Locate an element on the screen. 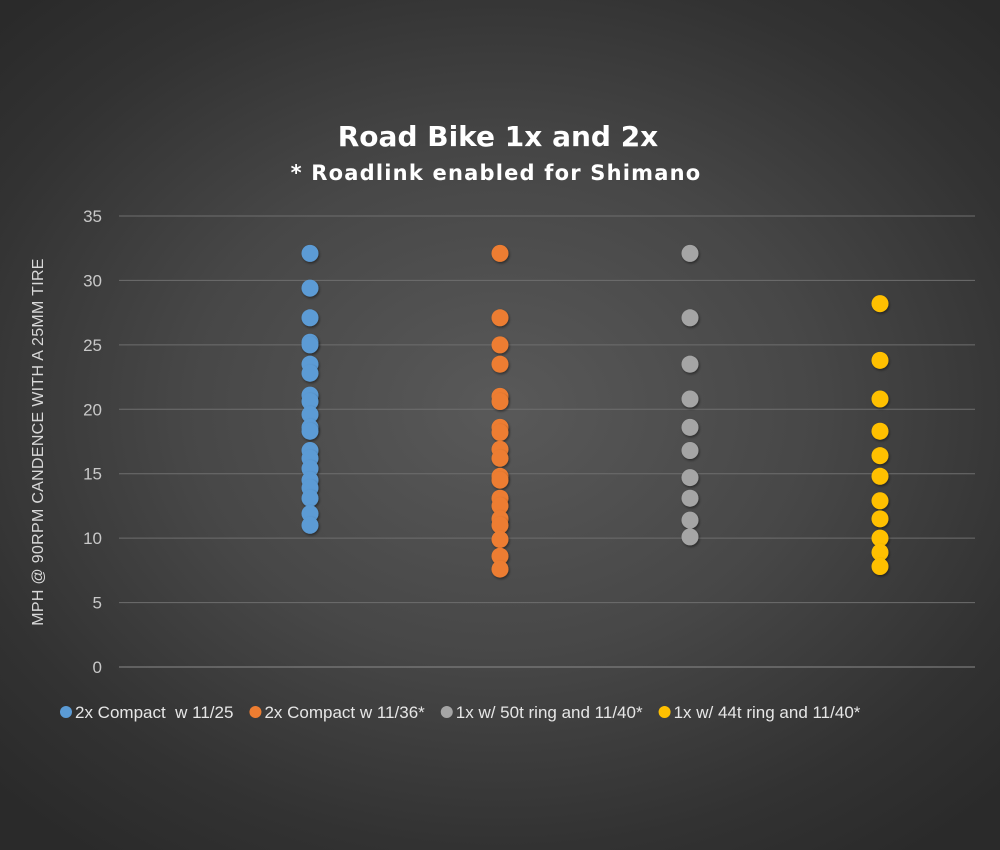 Image resolution: width=1000 pixels, height=850 pixels. legend-item-2: 2x Compact w 11/36* is located at coordinates (337, 712).